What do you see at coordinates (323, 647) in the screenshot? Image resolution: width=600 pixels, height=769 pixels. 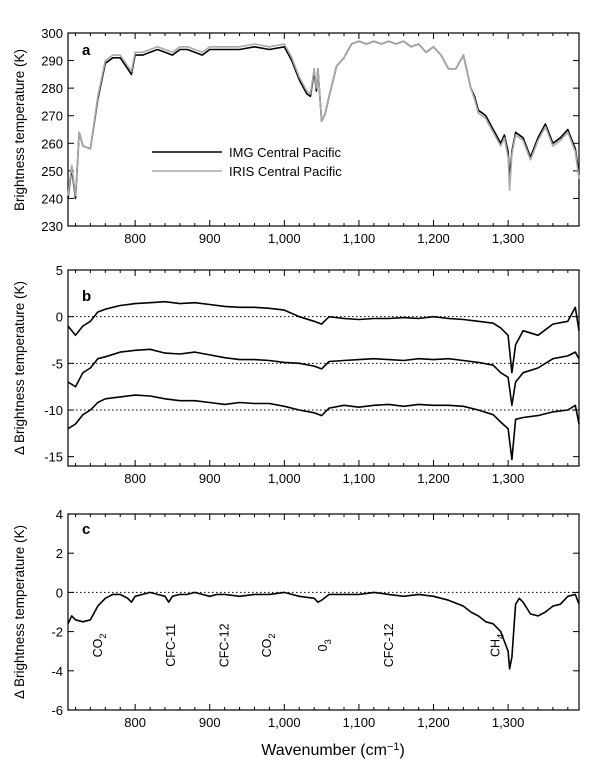 I see `molecule-label-main: 0` at bounding box center [323, 647].